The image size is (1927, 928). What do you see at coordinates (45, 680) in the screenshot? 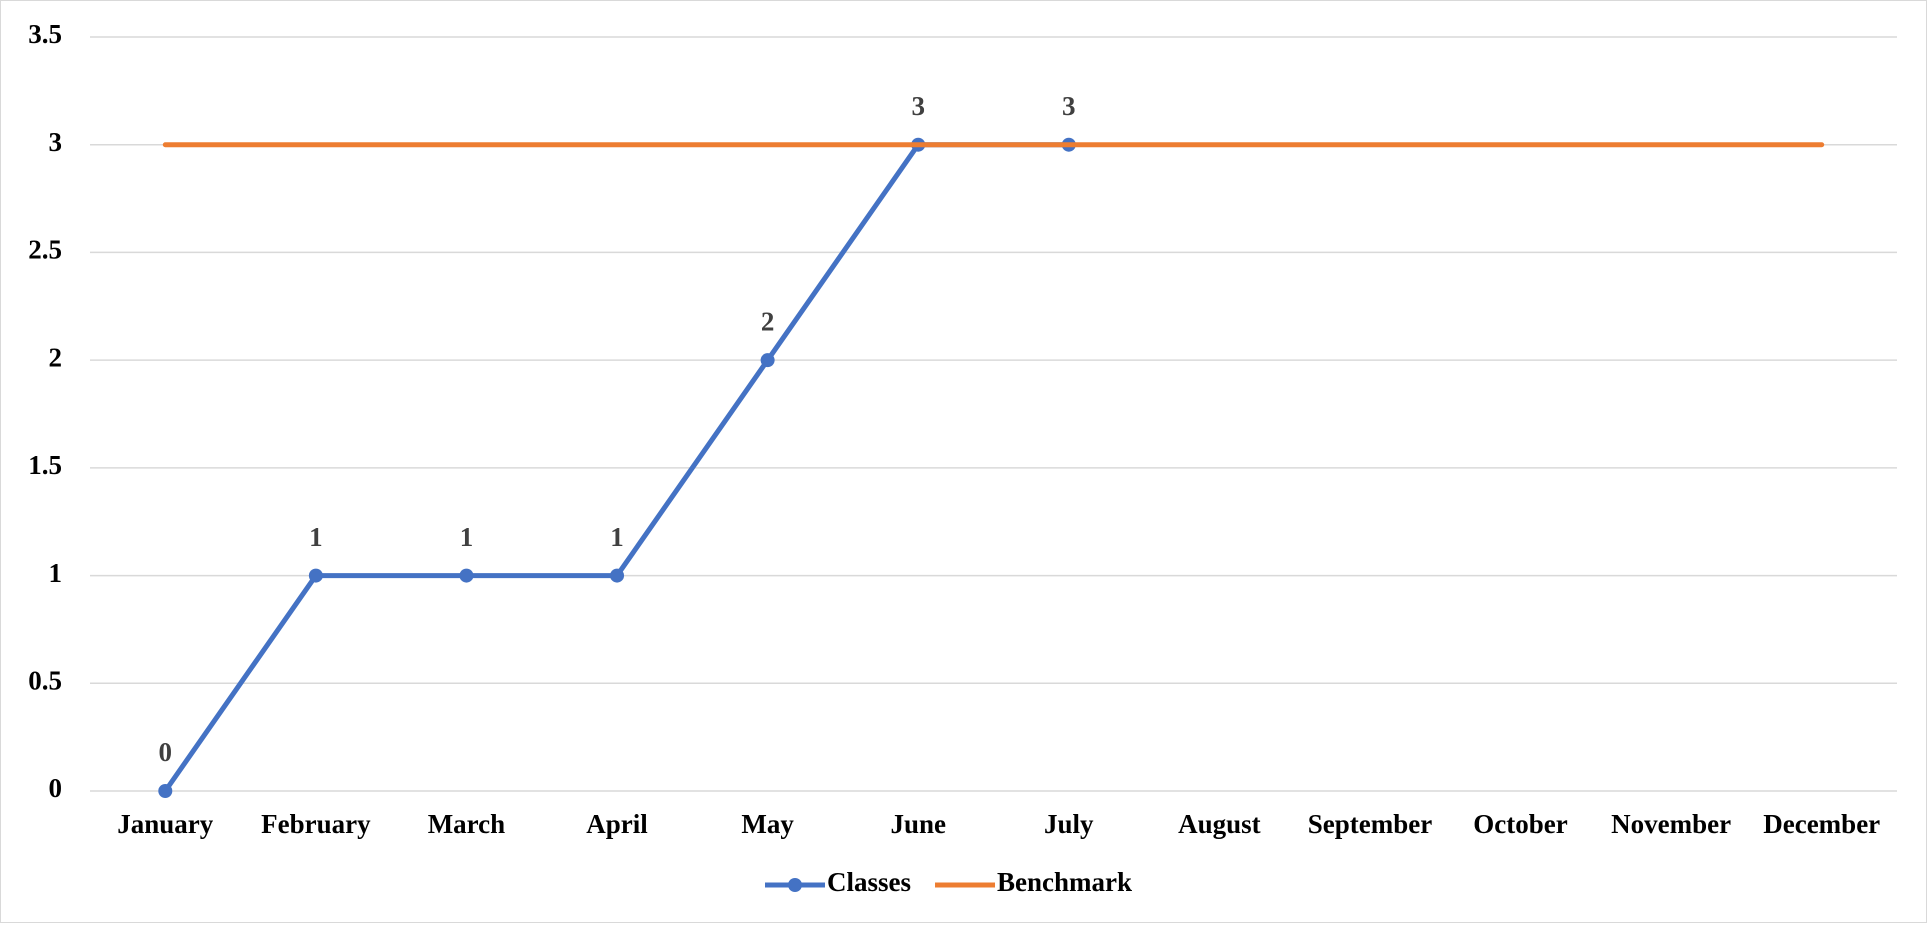
I see `y-tick-label: 0.5` at bounding box center [45, 680].